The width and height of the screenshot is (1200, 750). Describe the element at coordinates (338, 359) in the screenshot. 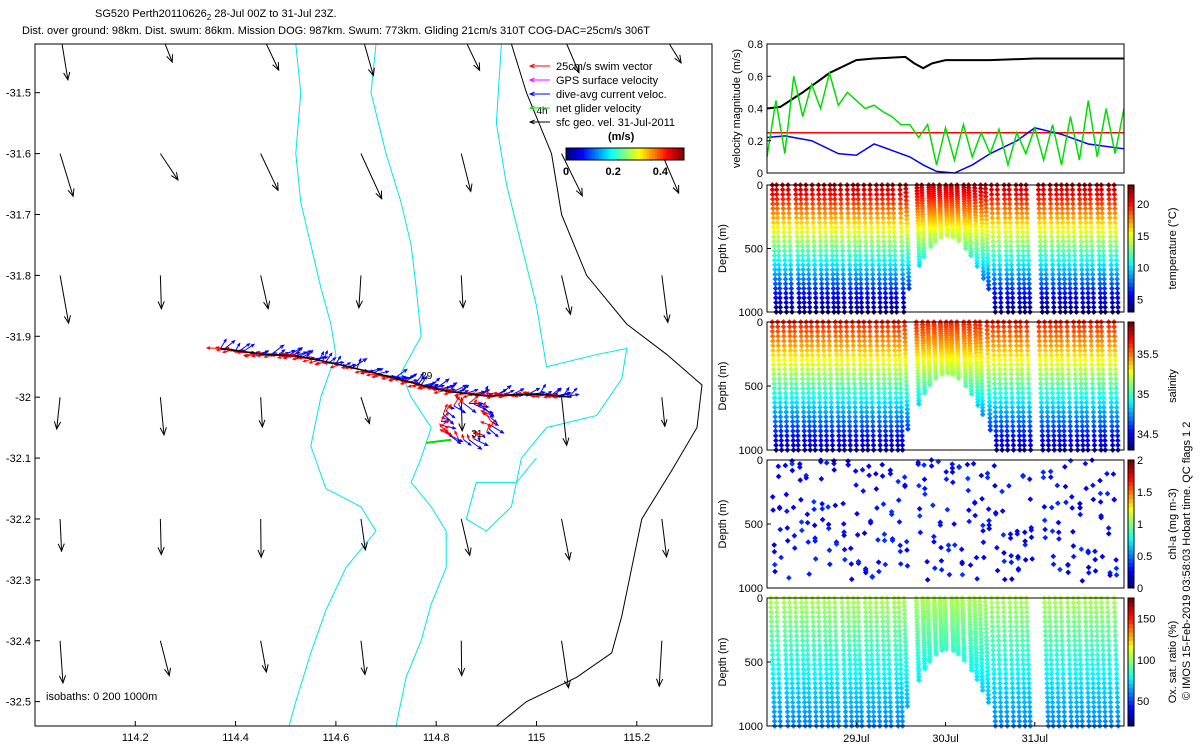

I see `dac-vector-arrow` at that location.